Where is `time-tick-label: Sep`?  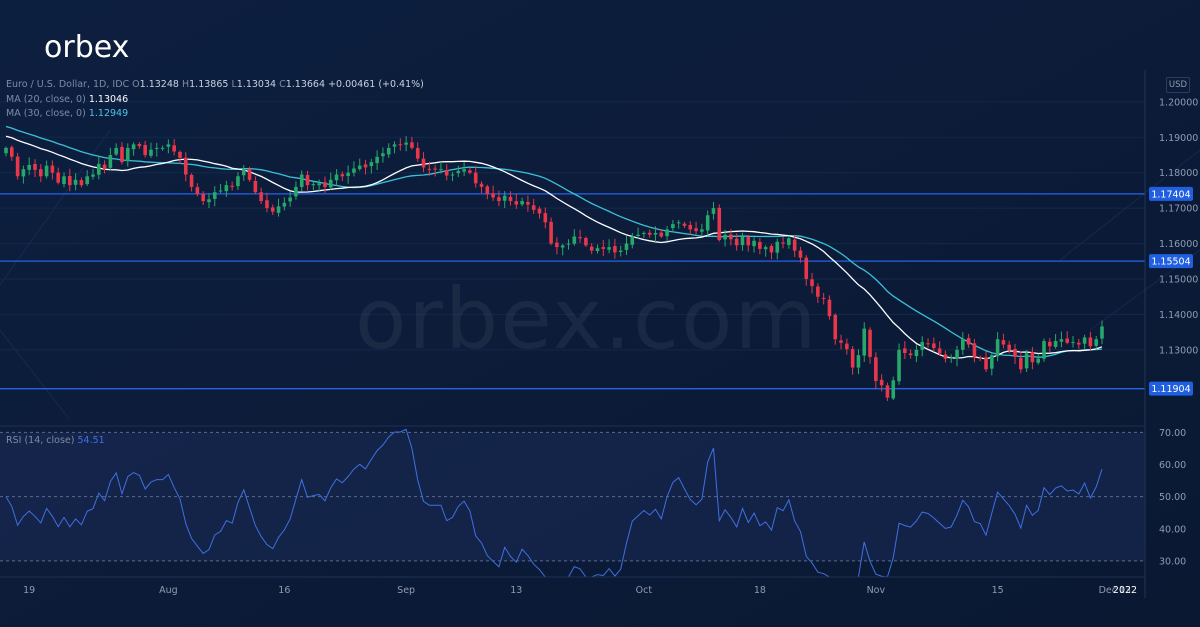
time-tick-label: Sep is located at coordinates (406, 590).